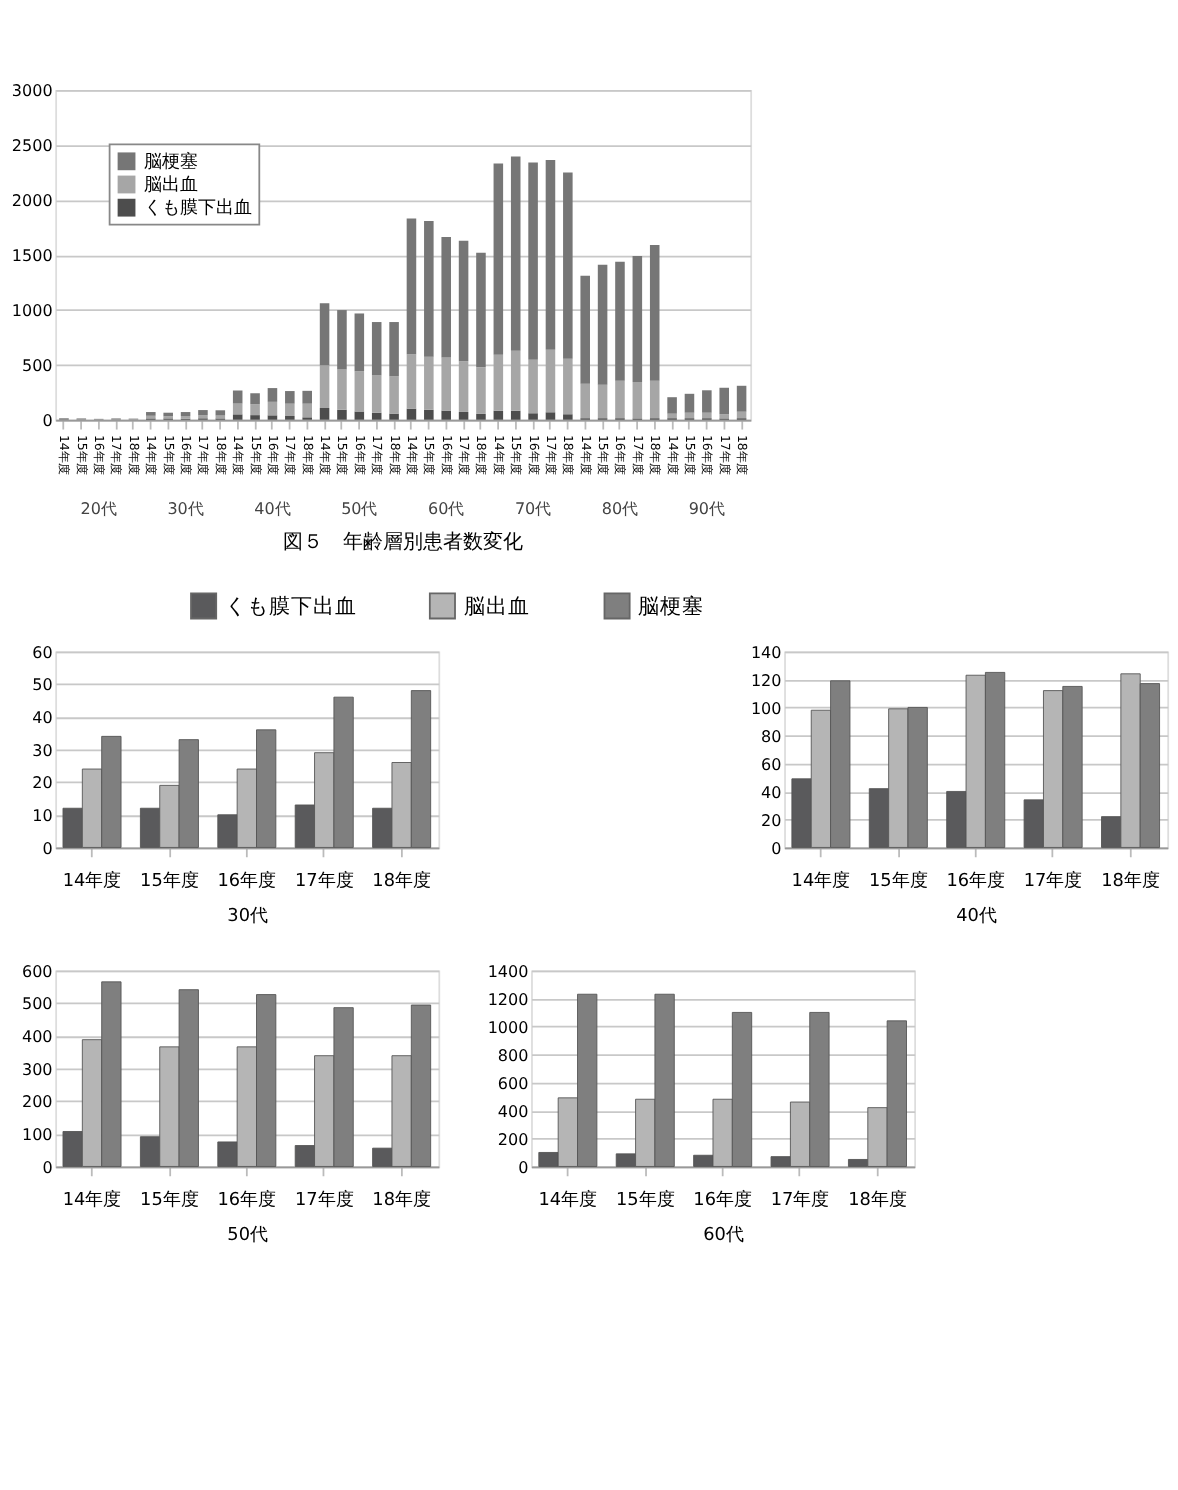  What do you see at coordinates (185, 509) in the screenshot?
I see `text: 30代` at bounding box center [185, 509].